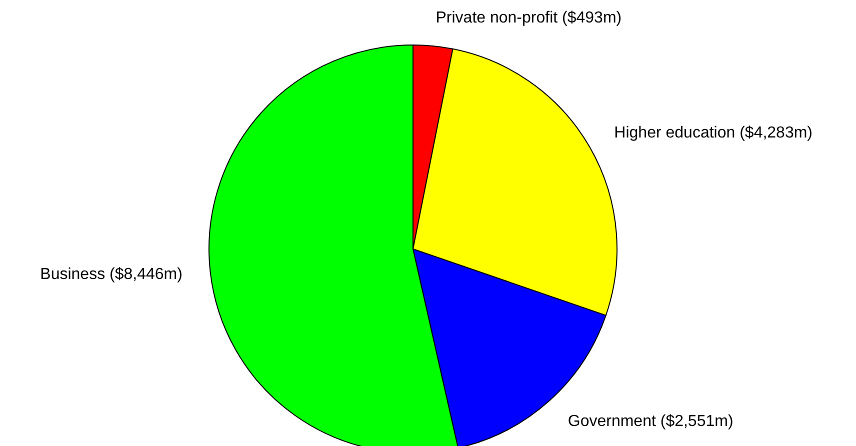  I want to click on slice-label: Government ($2,551m), so click(651, 421).